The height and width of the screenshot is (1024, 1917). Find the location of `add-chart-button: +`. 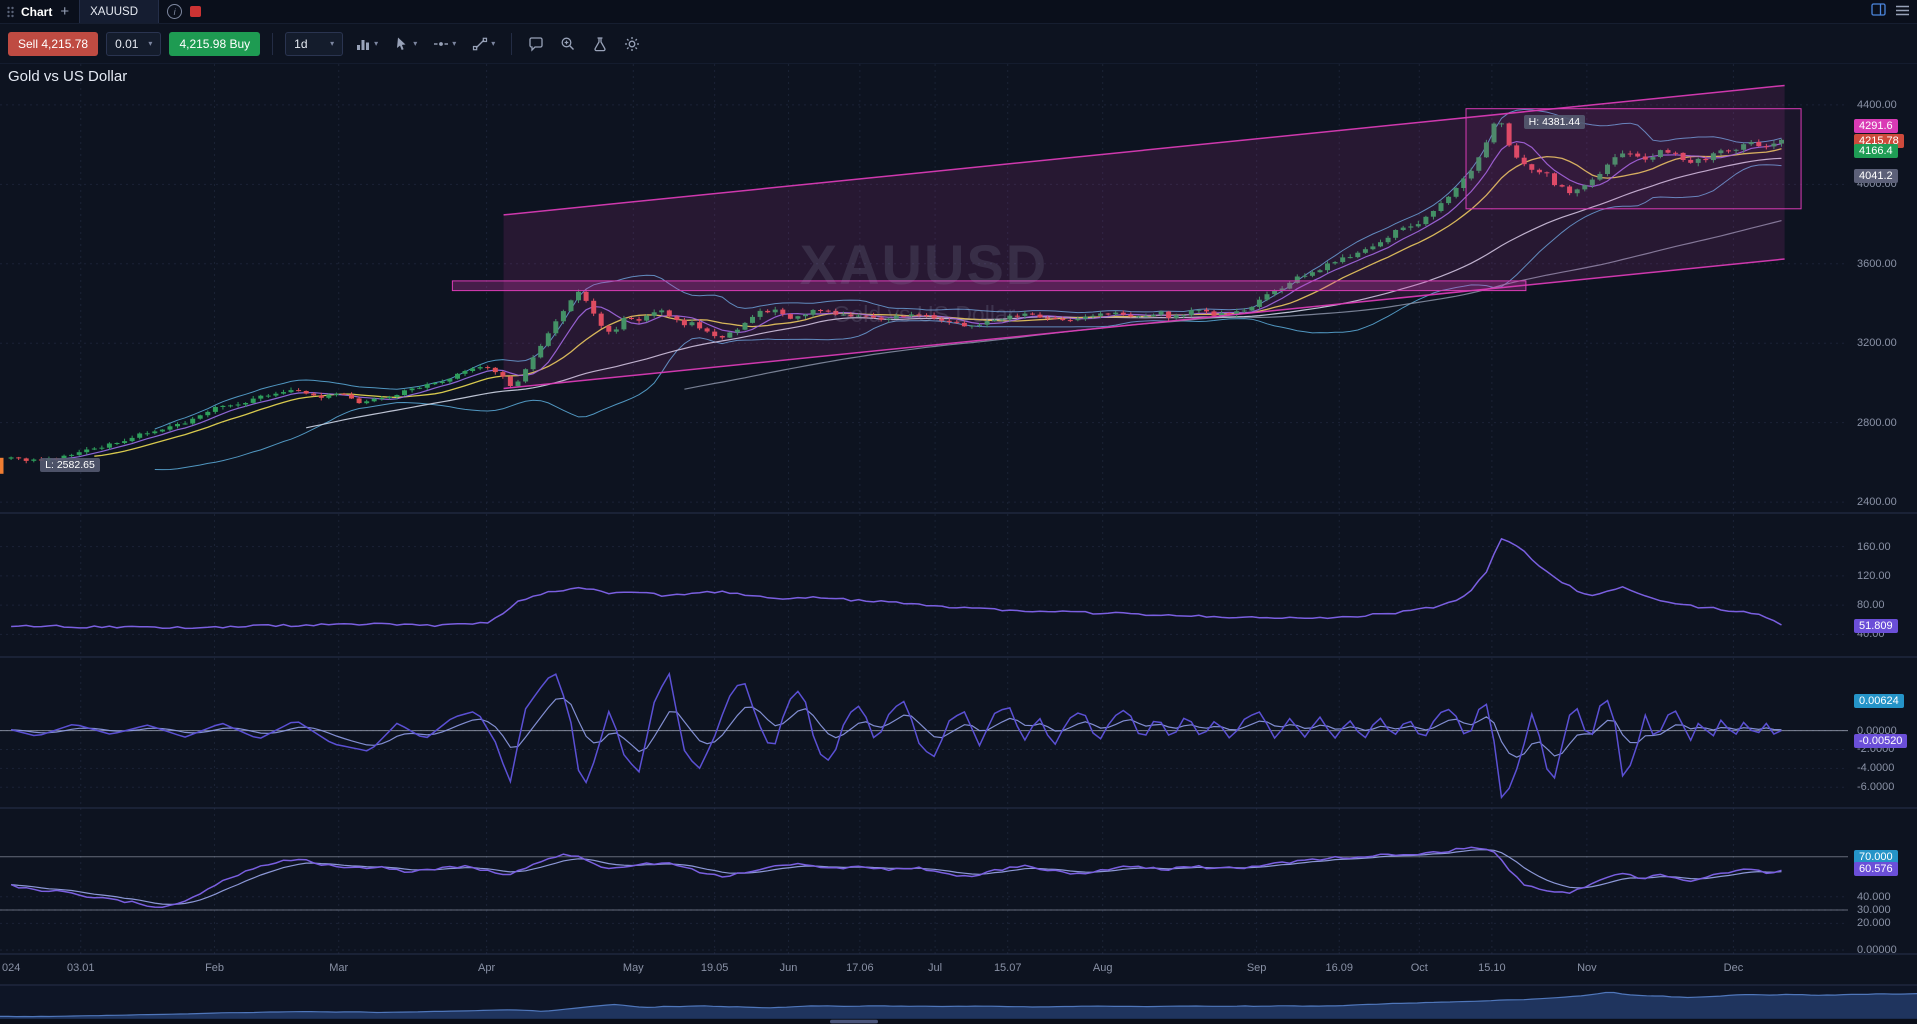

add-chart-button: + is located at coordinates (65, 11).